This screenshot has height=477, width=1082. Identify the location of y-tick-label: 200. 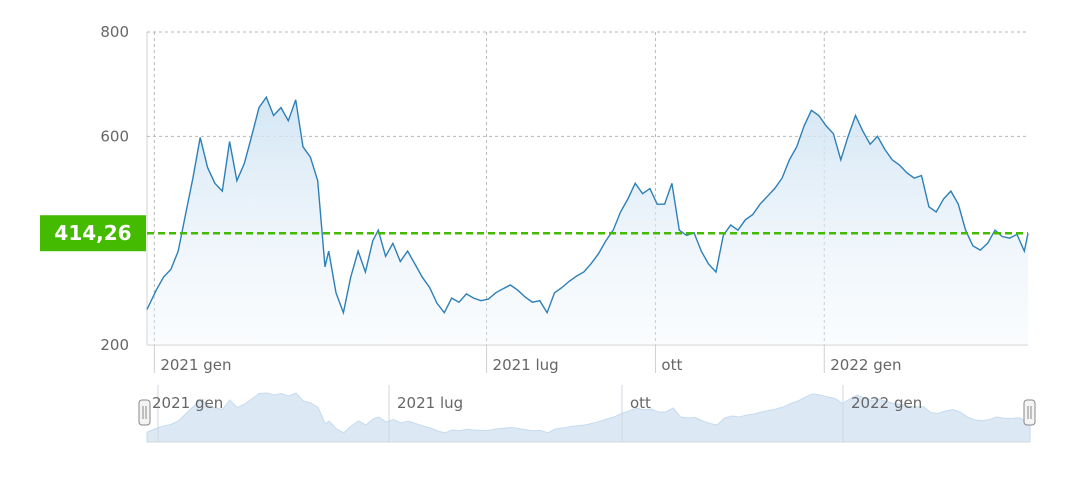
(114, 345).